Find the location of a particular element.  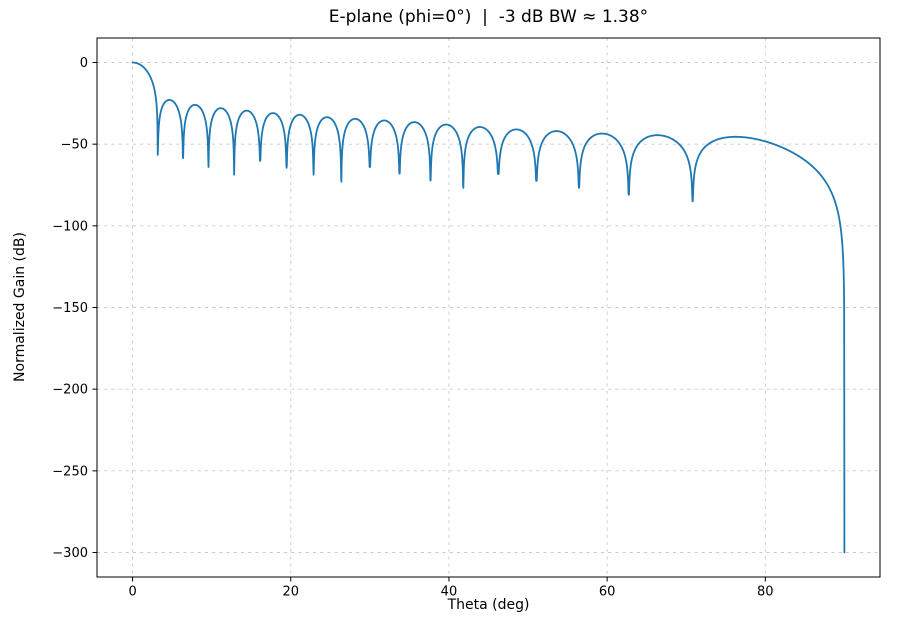

y-axis-label: Normalized Gain (dB) is located at coordinates (20, 307).